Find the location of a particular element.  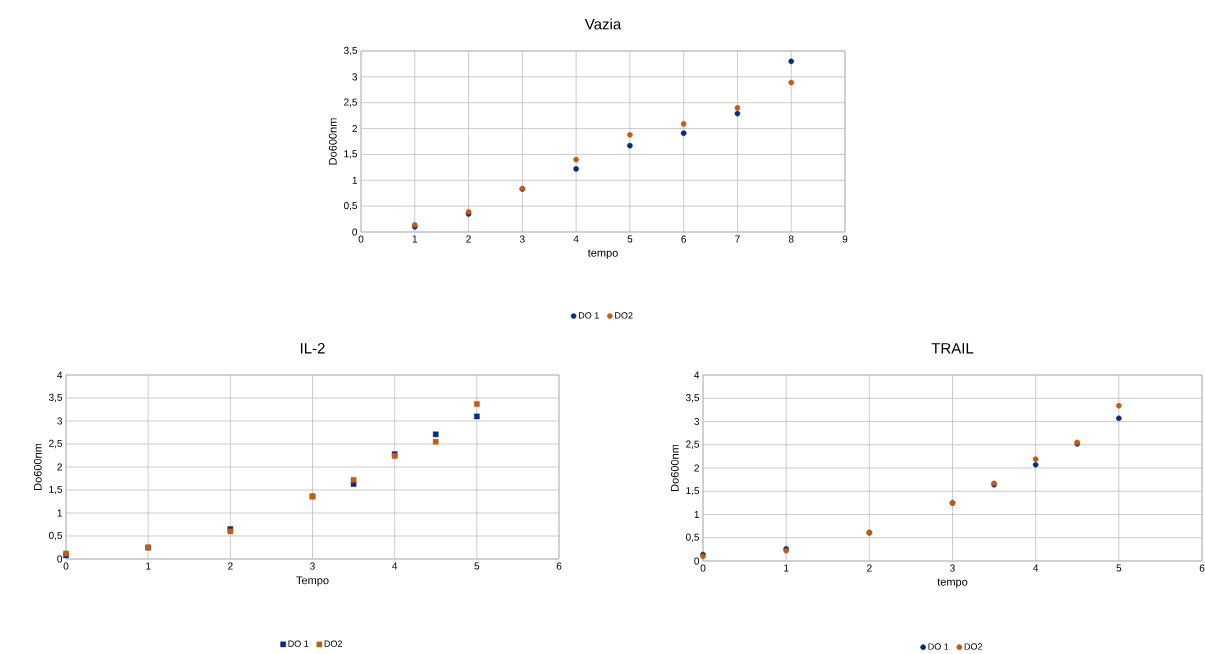

x-axis-title: Tempo is located at coordinates (312, 581).